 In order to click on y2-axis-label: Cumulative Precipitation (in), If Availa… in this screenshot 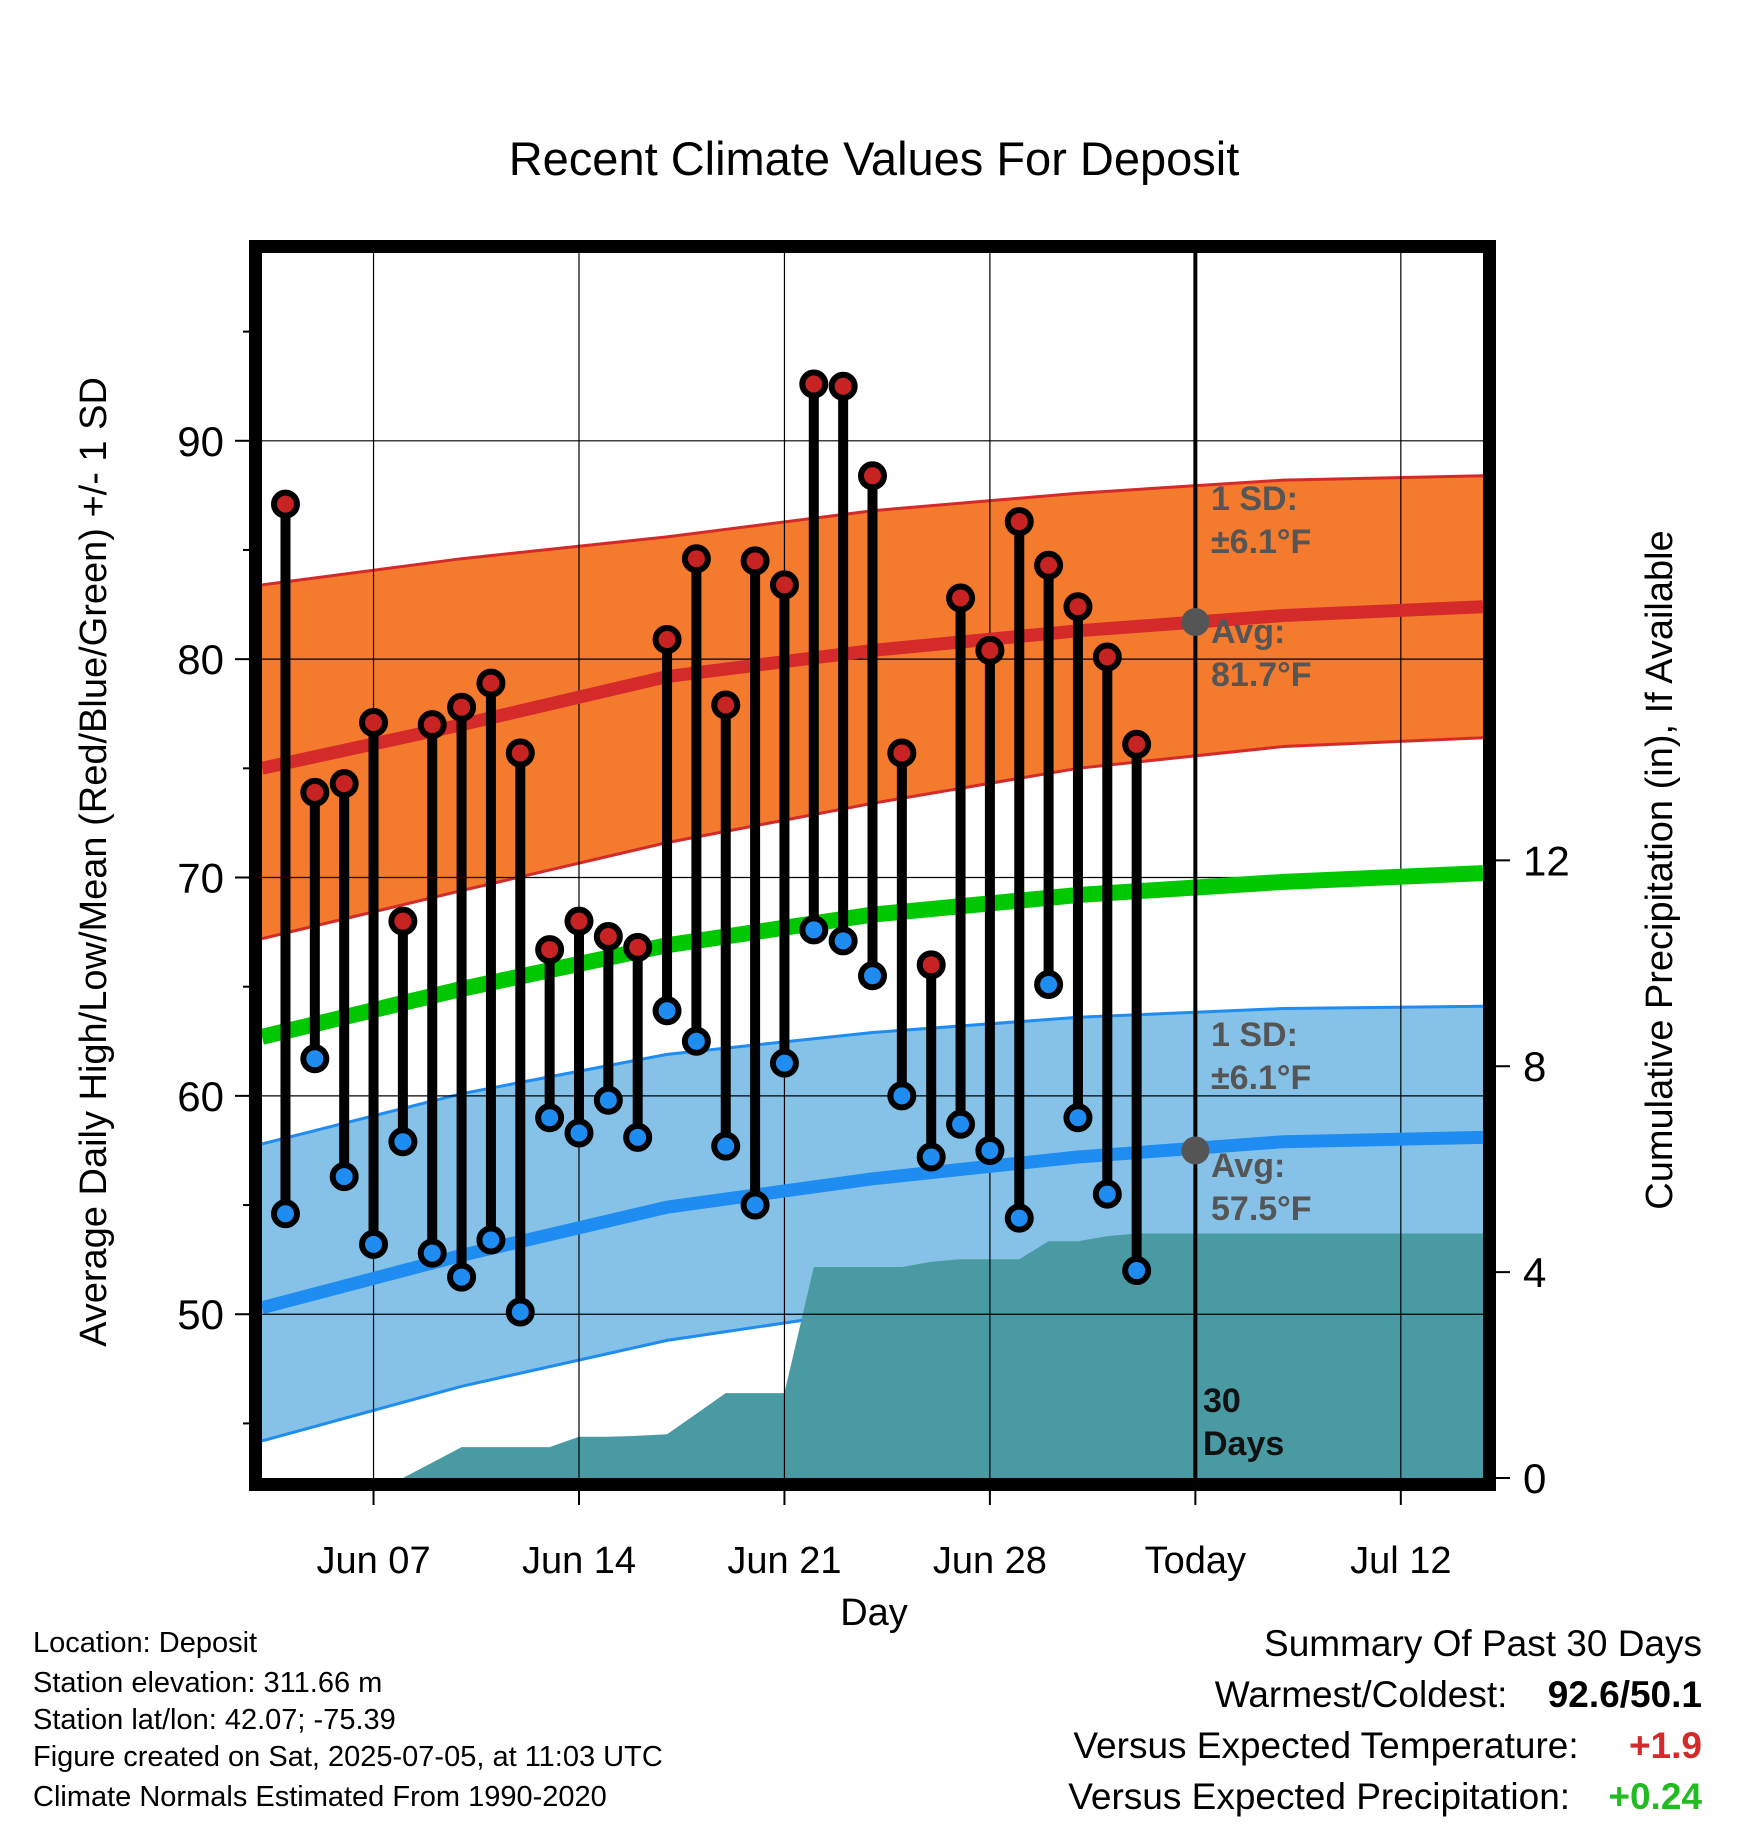, I will do `click(1660, 869)`.